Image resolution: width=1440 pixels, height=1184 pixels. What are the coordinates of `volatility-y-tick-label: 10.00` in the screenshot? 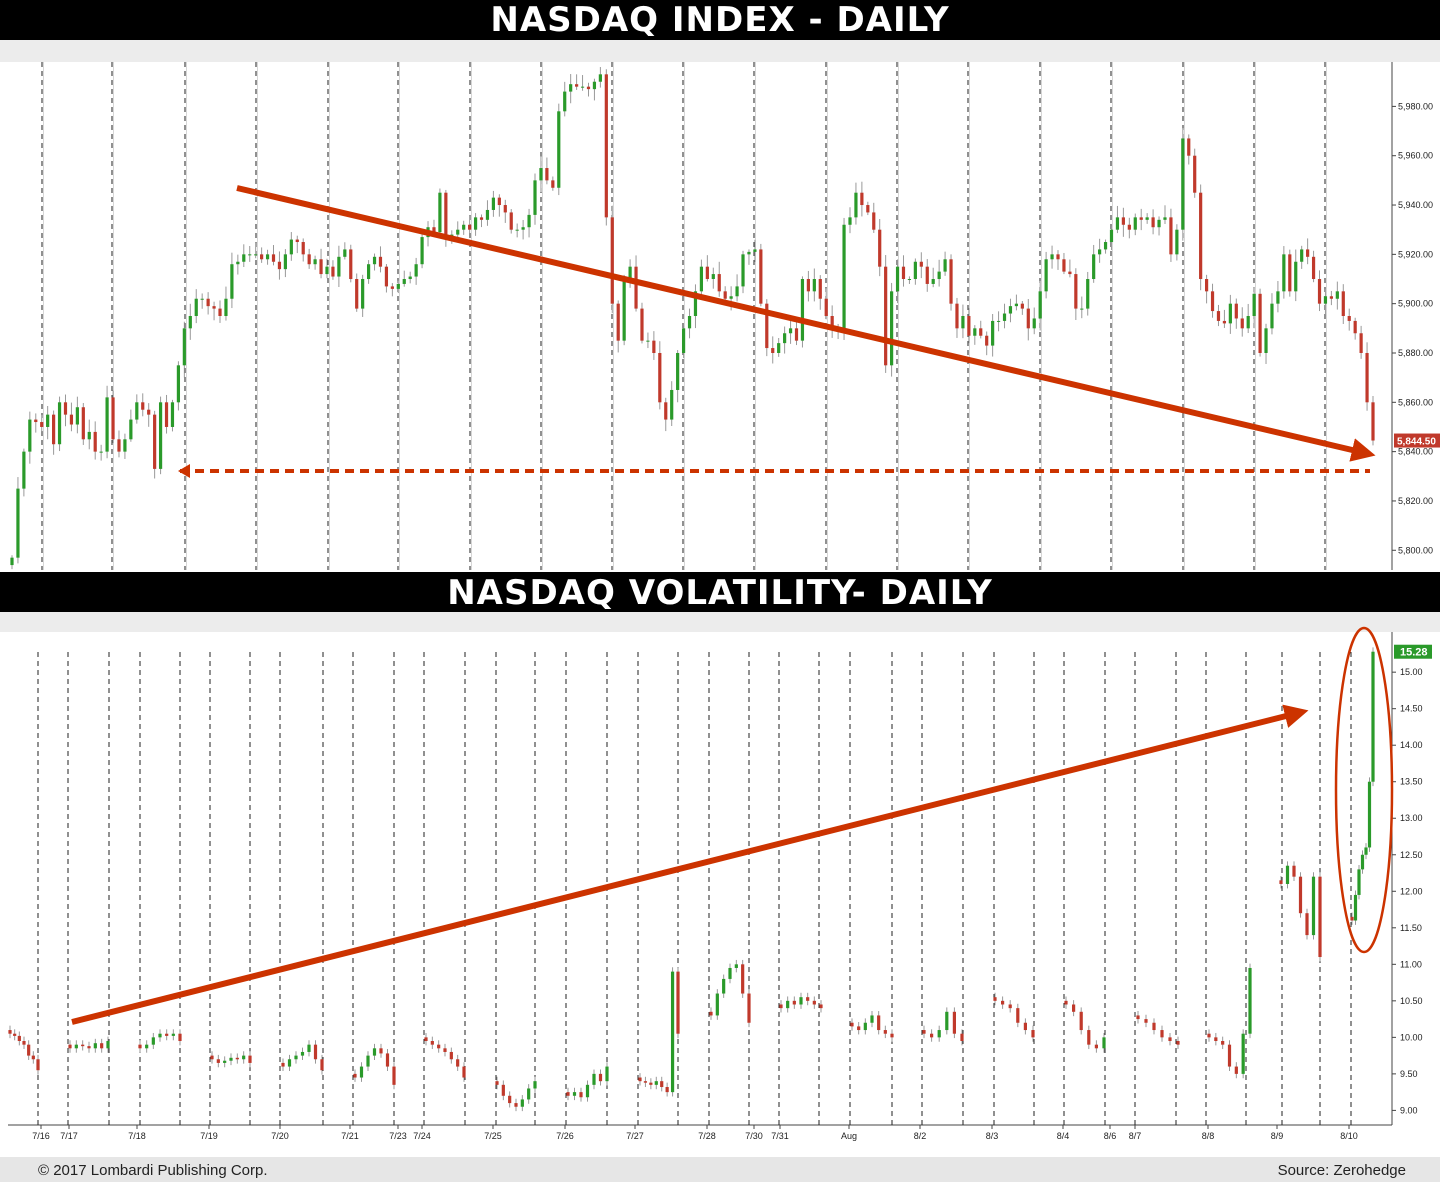 It's located at (1411, 1037).